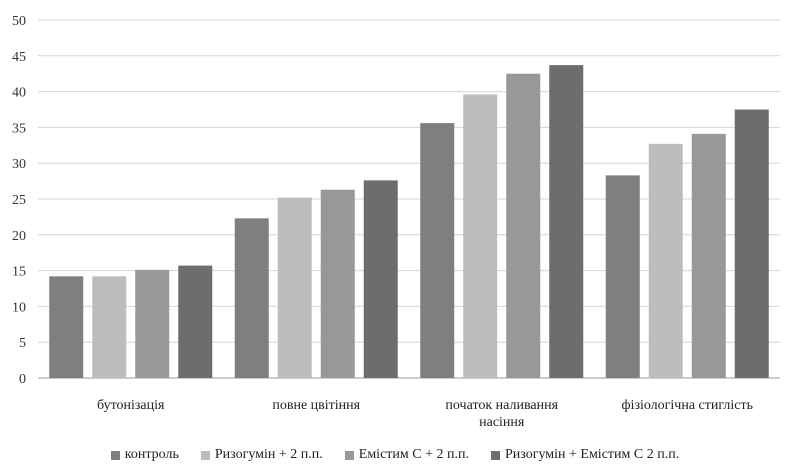  I want to click on legend-label: Ризогумін + 2 п.п., so click(268, 454).